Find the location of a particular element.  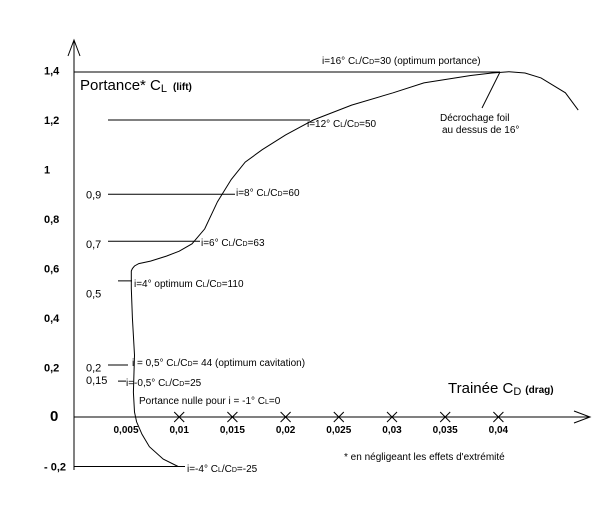

y-tick-label: 1,4 is located at coordinates (52, 72).